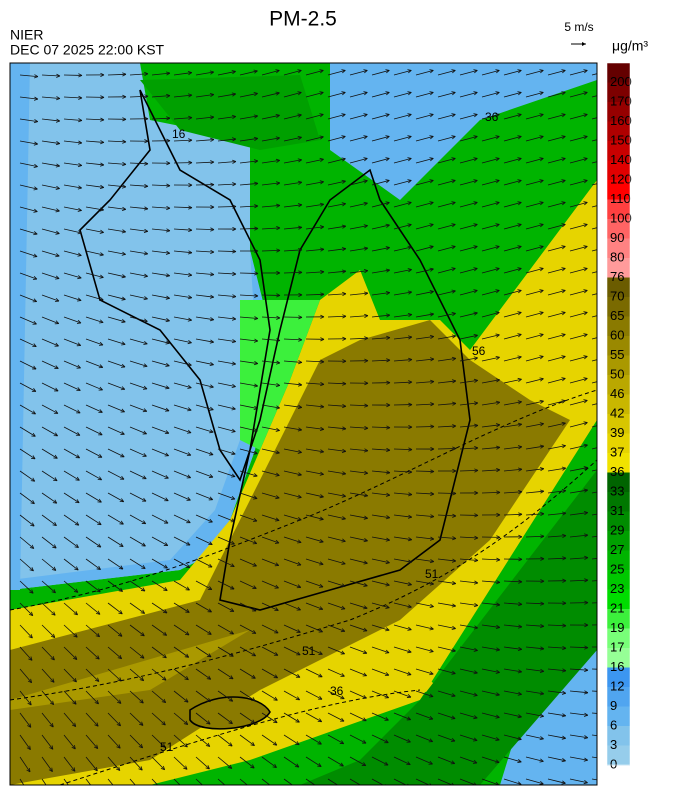  I want to click on colorbar-label: 140, so click(621, 159).